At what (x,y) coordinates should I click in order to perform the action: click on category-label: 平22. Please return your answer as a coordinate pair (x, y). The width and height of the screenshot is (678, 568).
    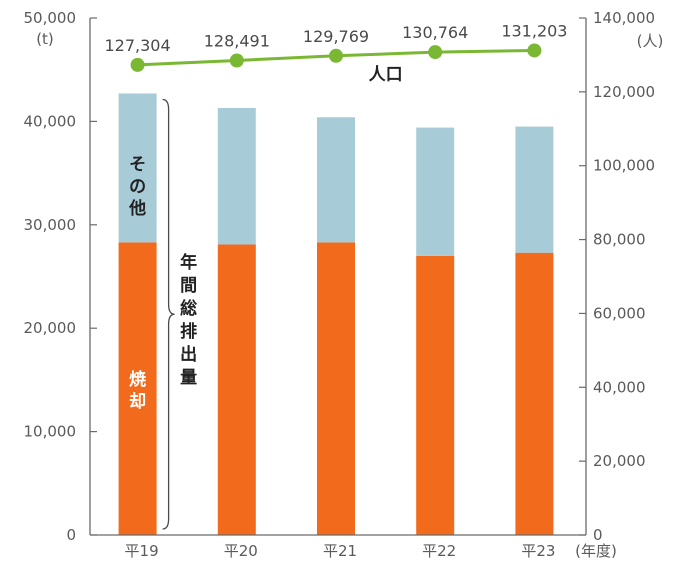
    Looking at the image, I should click on (439, 551).